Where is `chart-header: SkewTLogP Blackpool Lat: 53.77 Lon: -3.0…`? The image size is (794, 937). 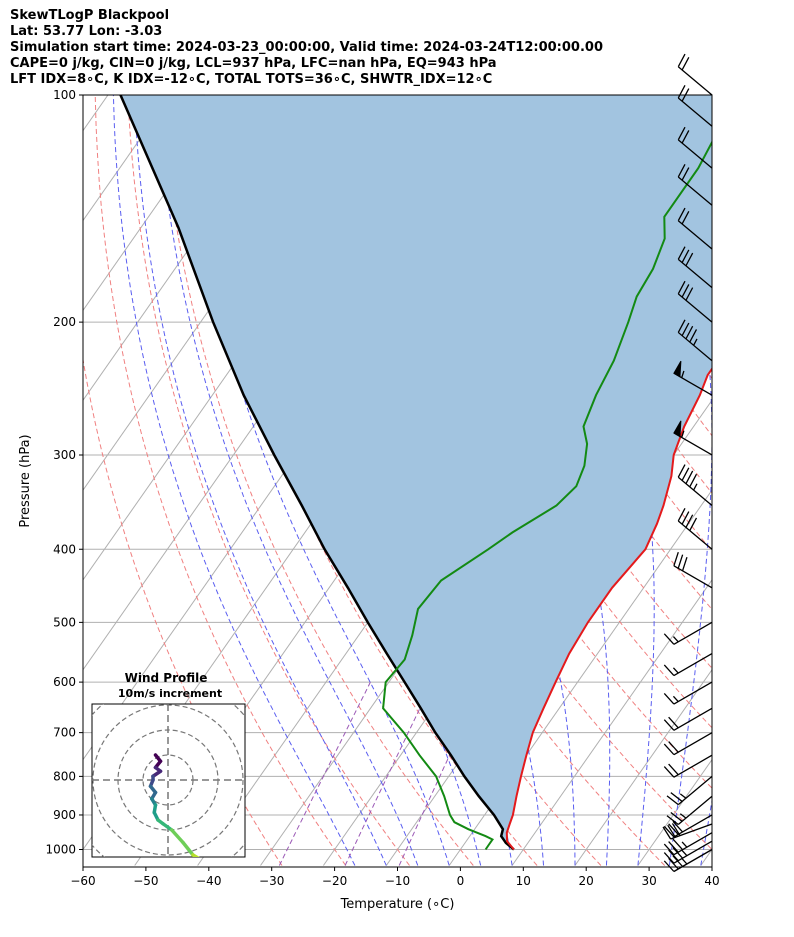
chart-header: SkewTLogP Blackpool Lat: 53.77 Lon: -3.0… is located at coordinates (306, 48).